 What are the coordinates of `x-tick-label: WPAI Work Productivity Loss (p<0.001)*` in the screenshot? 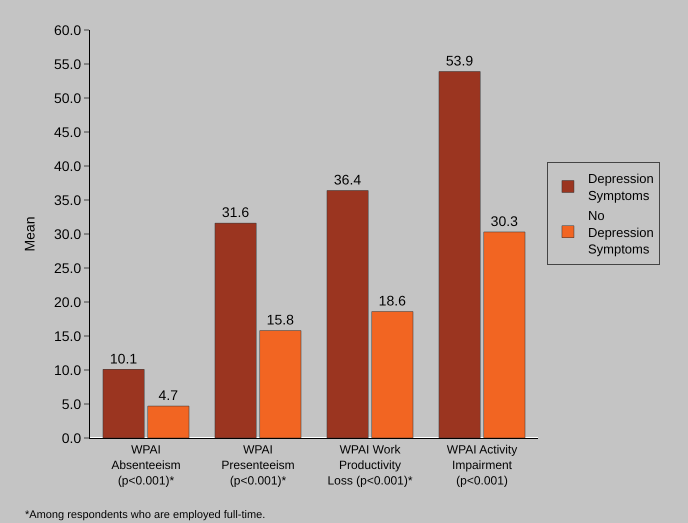 It's located at (370, 465).